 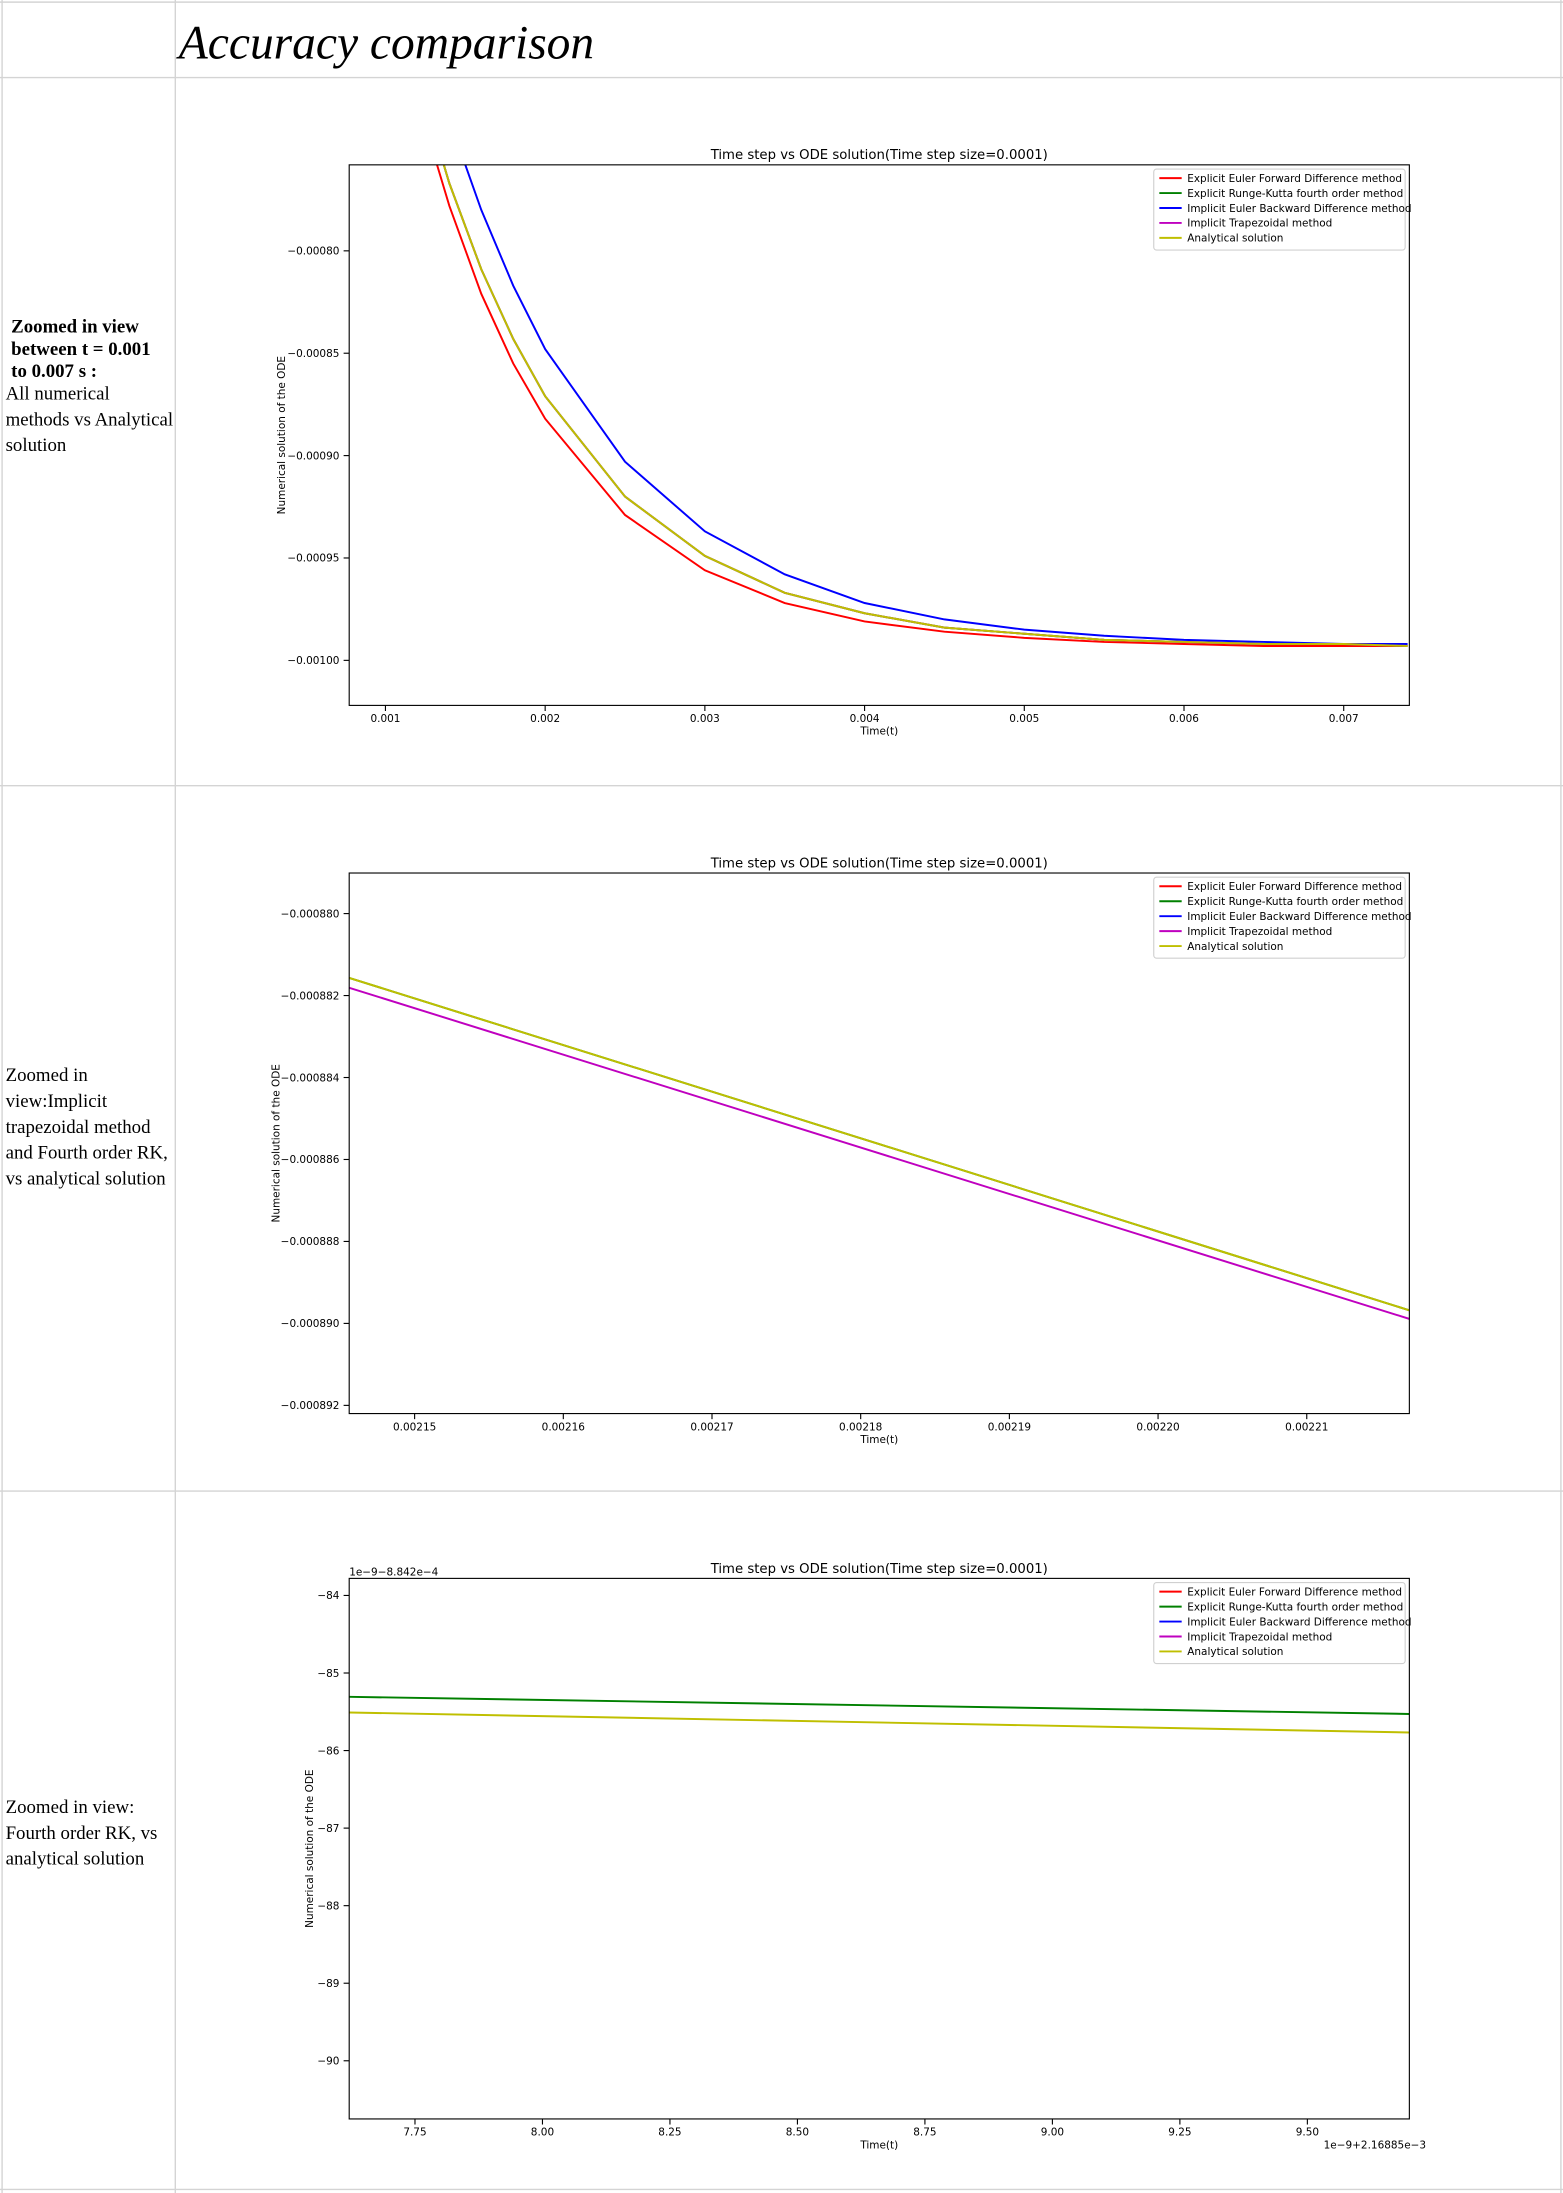 I want to click on x-offset-label: 1e−9+2.16885e−3, so click(x=1375, y=2145).